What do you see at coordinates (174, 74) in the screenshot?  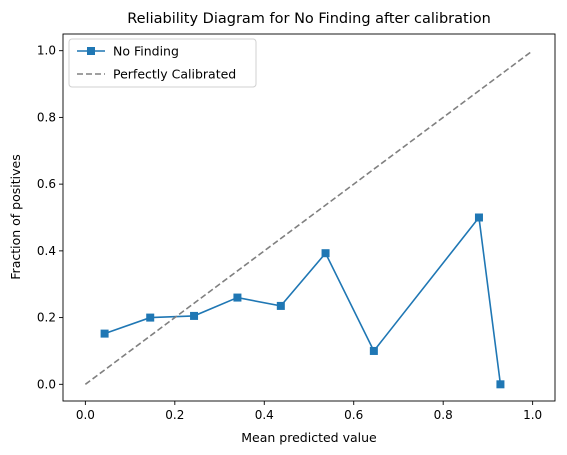 I see `legend-label: Perfectly Calibrated` at bounding box center [174, 74].